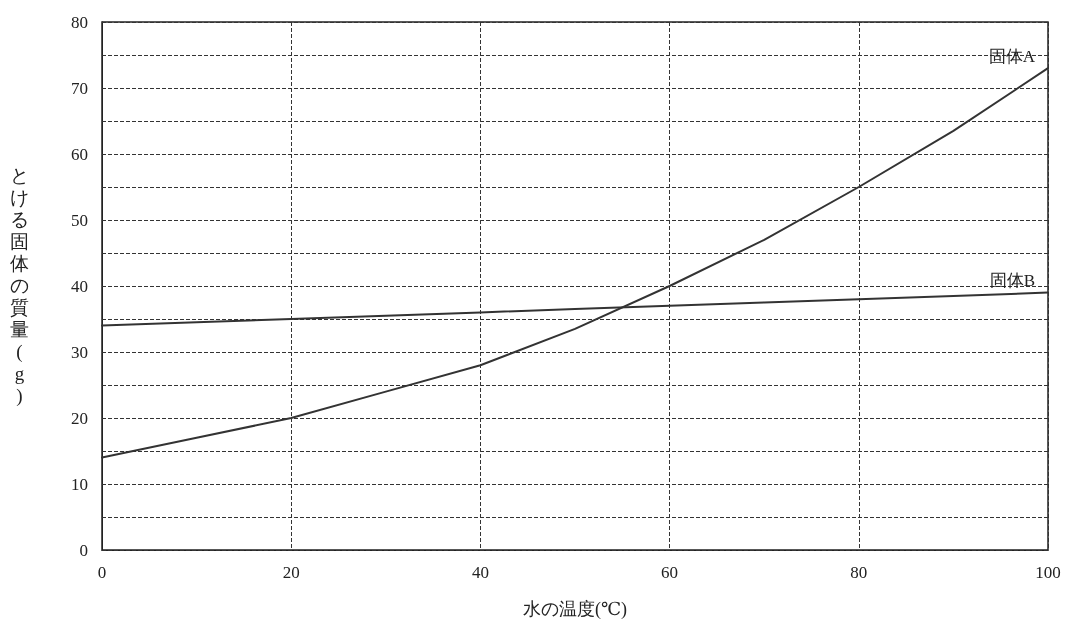 The width and height of the screenshot is (1071, 633). What do you see at coordinates (79, 88) in the screenshot?
I see `y-tick-label: 70` at bounding box center [79, 88].